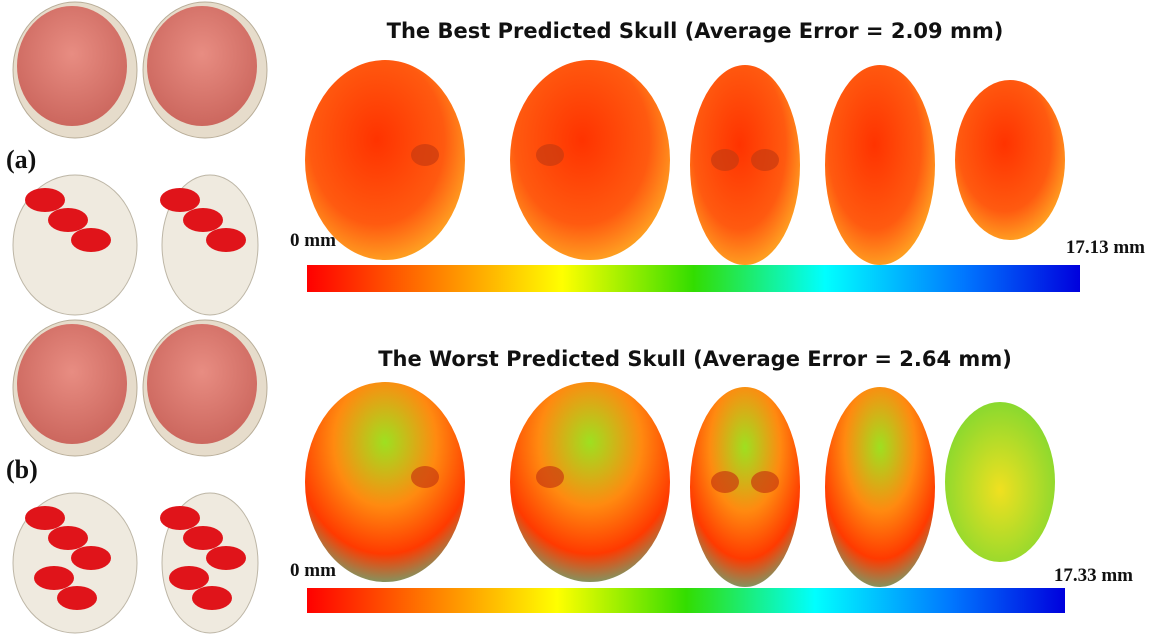  What do you see at coordinates (21, 159) in the screenshot?
I see `panel-label: (a)` at bounding box center [21, 159].